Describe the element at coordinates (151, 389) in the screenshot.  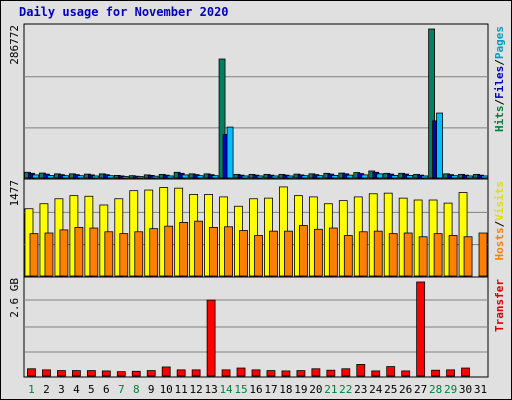
I see `day-label-9: 9` at that location.